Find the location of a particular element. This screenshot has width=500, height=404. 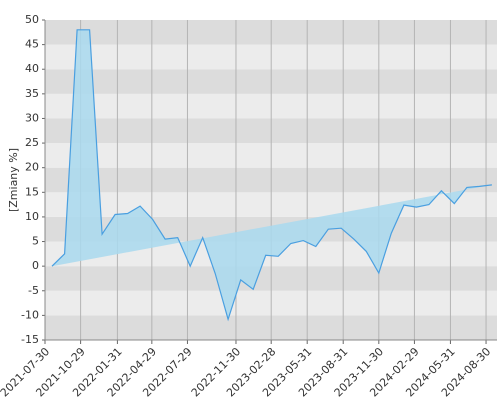

y-tick-label: 50 is located at coordinates (32, 19).